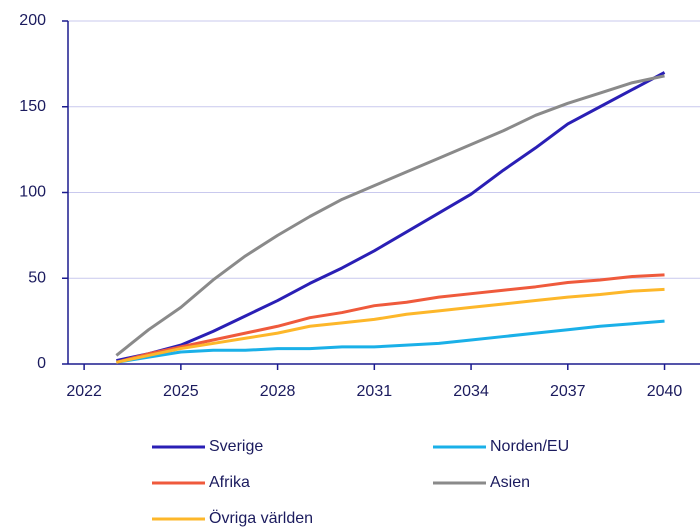  I want to click on legend-label: Afrika, so click(229, 482).